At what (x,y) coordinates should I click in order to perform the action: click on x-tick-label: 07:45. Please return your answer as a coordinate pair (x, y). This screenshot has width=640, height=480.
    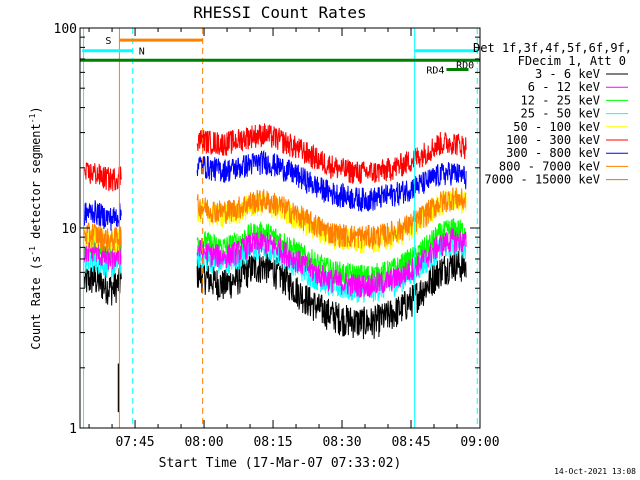
    Looking at the image, I should click on (134, 442).